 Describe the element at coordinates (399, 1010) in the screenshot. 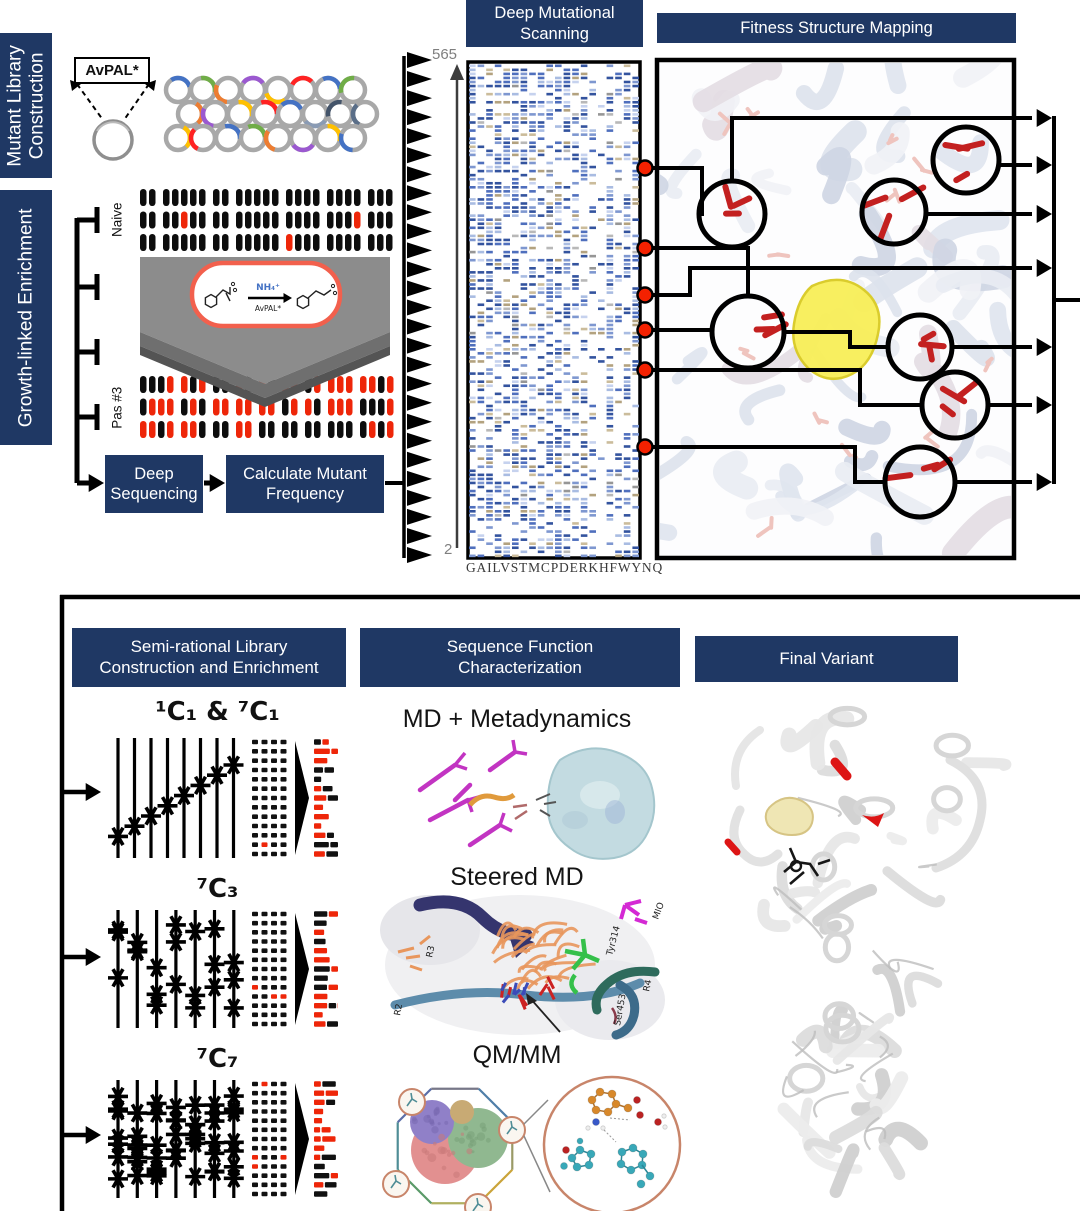

I see `steered-annotation-r2: R2` at that location.